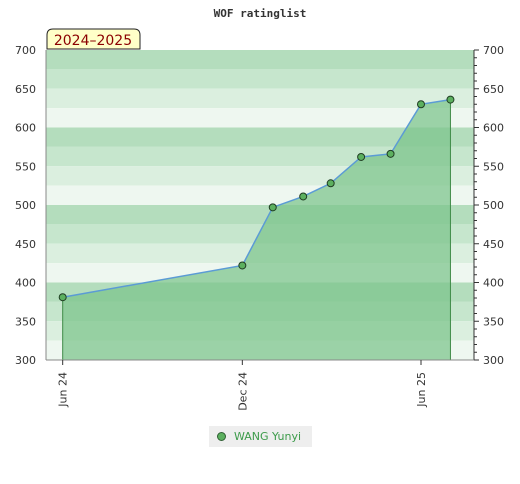 This screenshot has height=484, width=520. What do you see at coordinates (25, 321) in the screenshot?
I see `left-y-tick-label: 350` at bounding box center [25, 321].